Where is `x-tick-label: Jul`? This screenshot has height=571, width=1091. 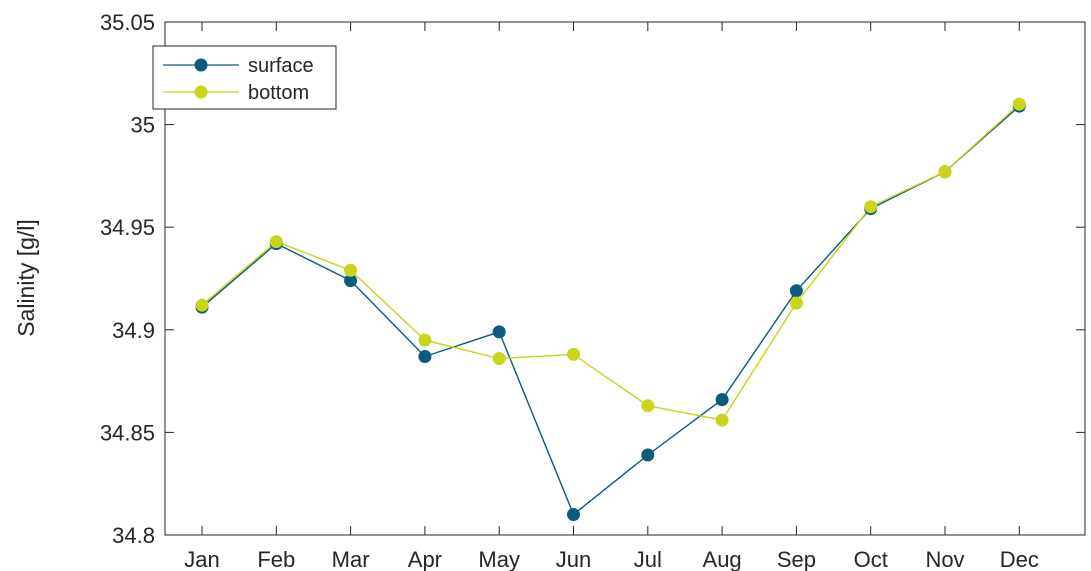 x-tick-label: Jul is located at coordinates (648, 559).